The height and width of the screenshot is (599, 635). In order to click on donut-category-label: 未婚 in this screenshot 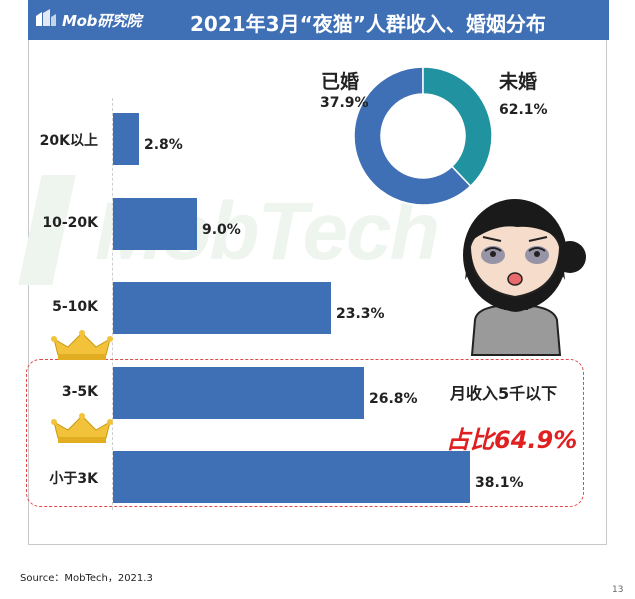, I will do `click(518, 82)`.